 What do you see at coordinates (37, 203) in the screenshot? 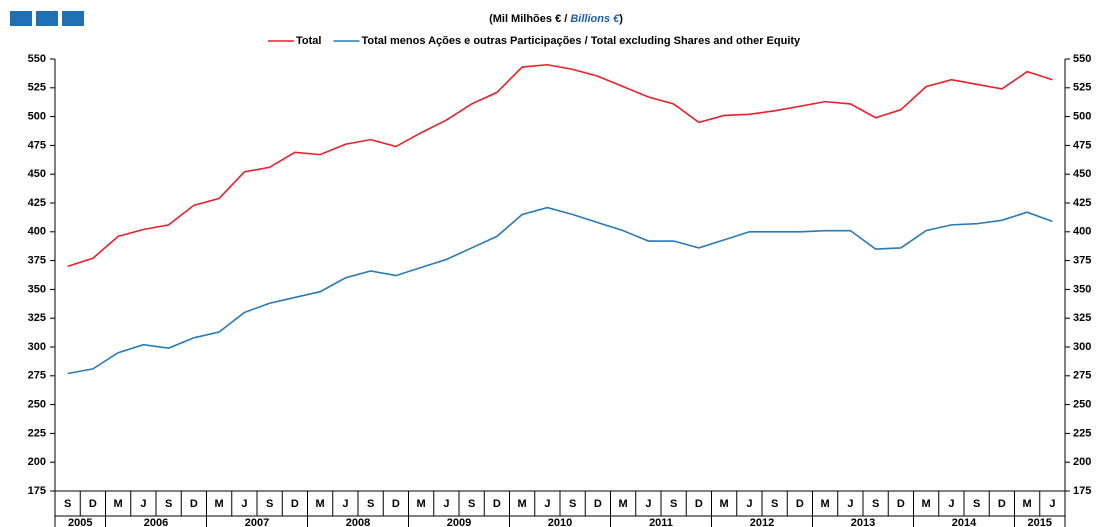
I see `y-tick-label: 425` at bounding box center [37, 203].